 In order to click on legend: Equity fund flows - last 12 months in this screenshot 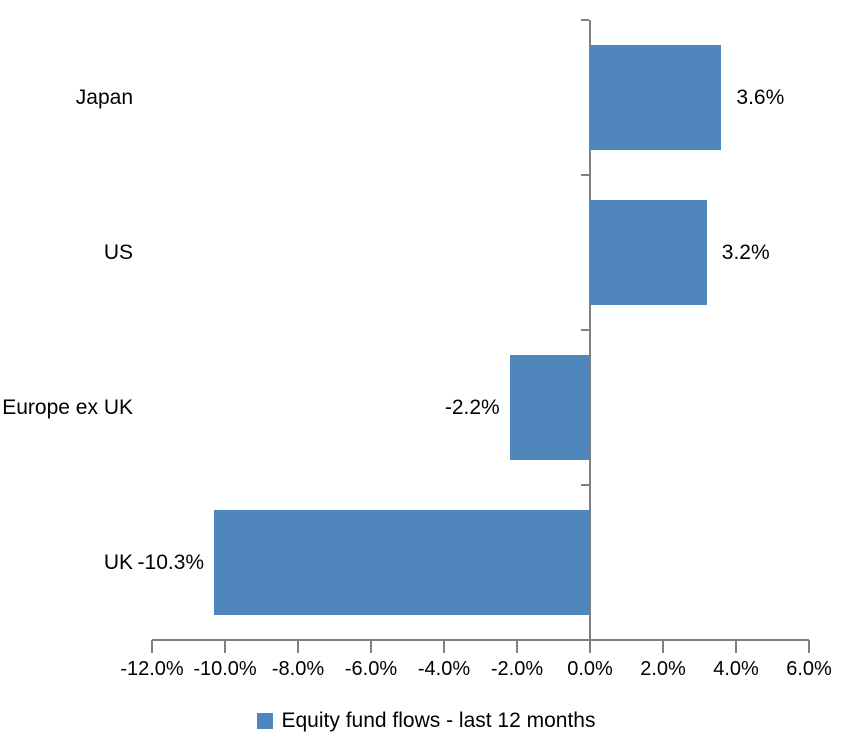, I will do `click(426, 721)`.